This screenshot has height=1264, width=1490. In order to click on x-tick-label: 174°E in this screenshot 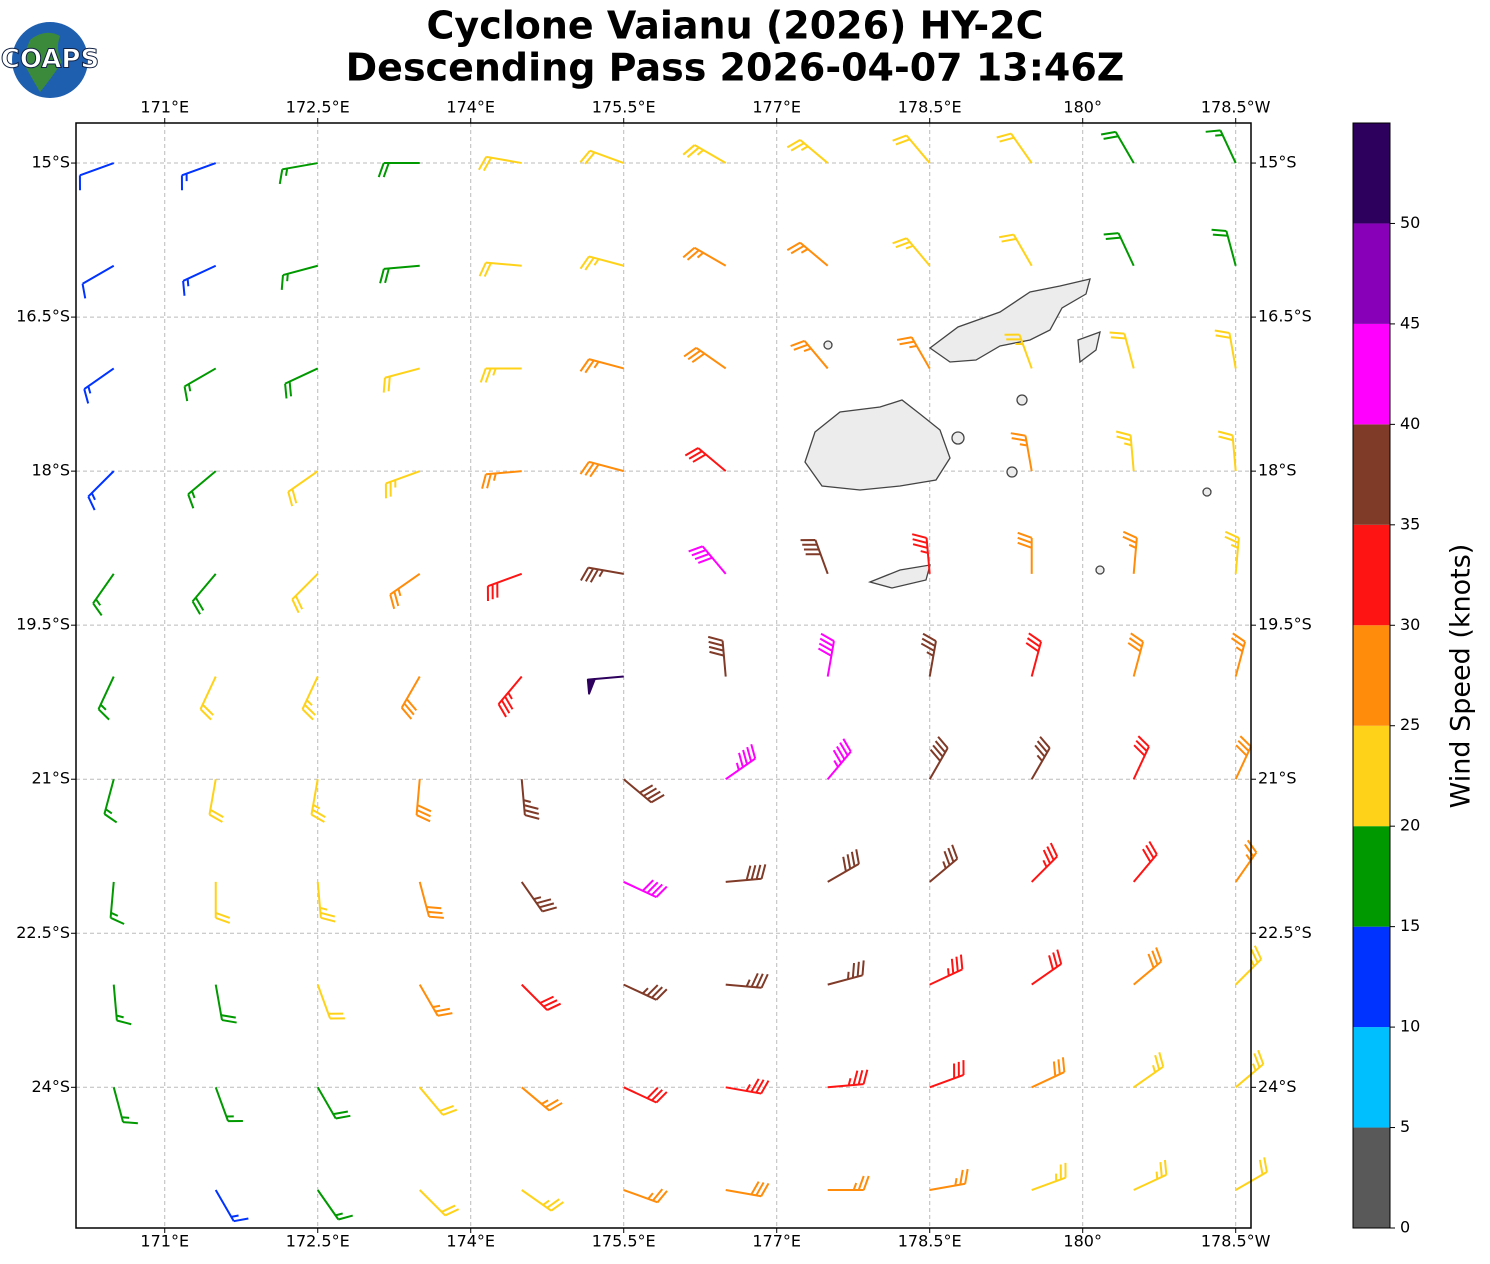, I will do `click(470, 1241)`.